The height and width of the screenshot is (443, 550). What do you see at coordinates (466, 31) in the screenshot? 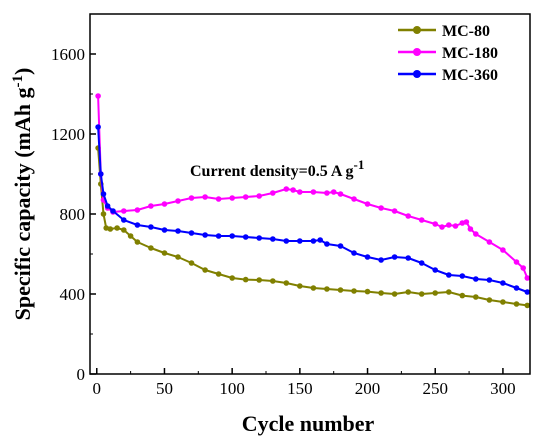
I see `legend-label: MC-80` at bounding box center [466, 31].